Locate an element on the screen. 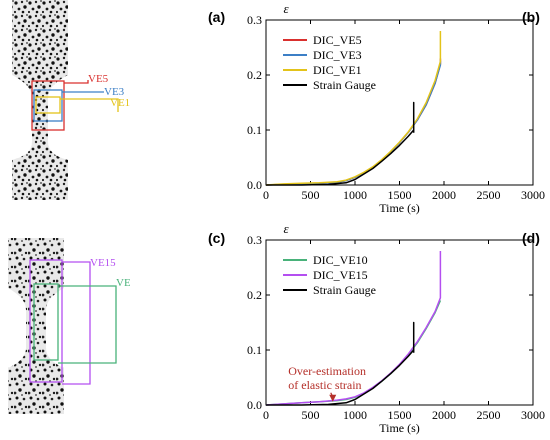 This screenshot has height=440, width=550. legend-label: DIC_VE10 is located at coordinates (340, 260).